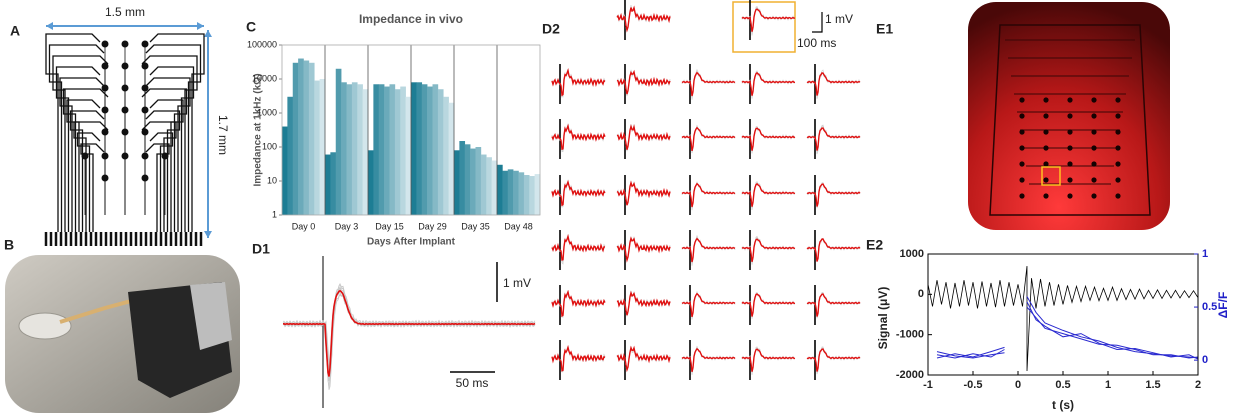 The height and width of the screenshot is (416, 1237). Describe the element at coordinates (973, 385) in the screenshot. I see `x-tick-label: -0.5` at that location.